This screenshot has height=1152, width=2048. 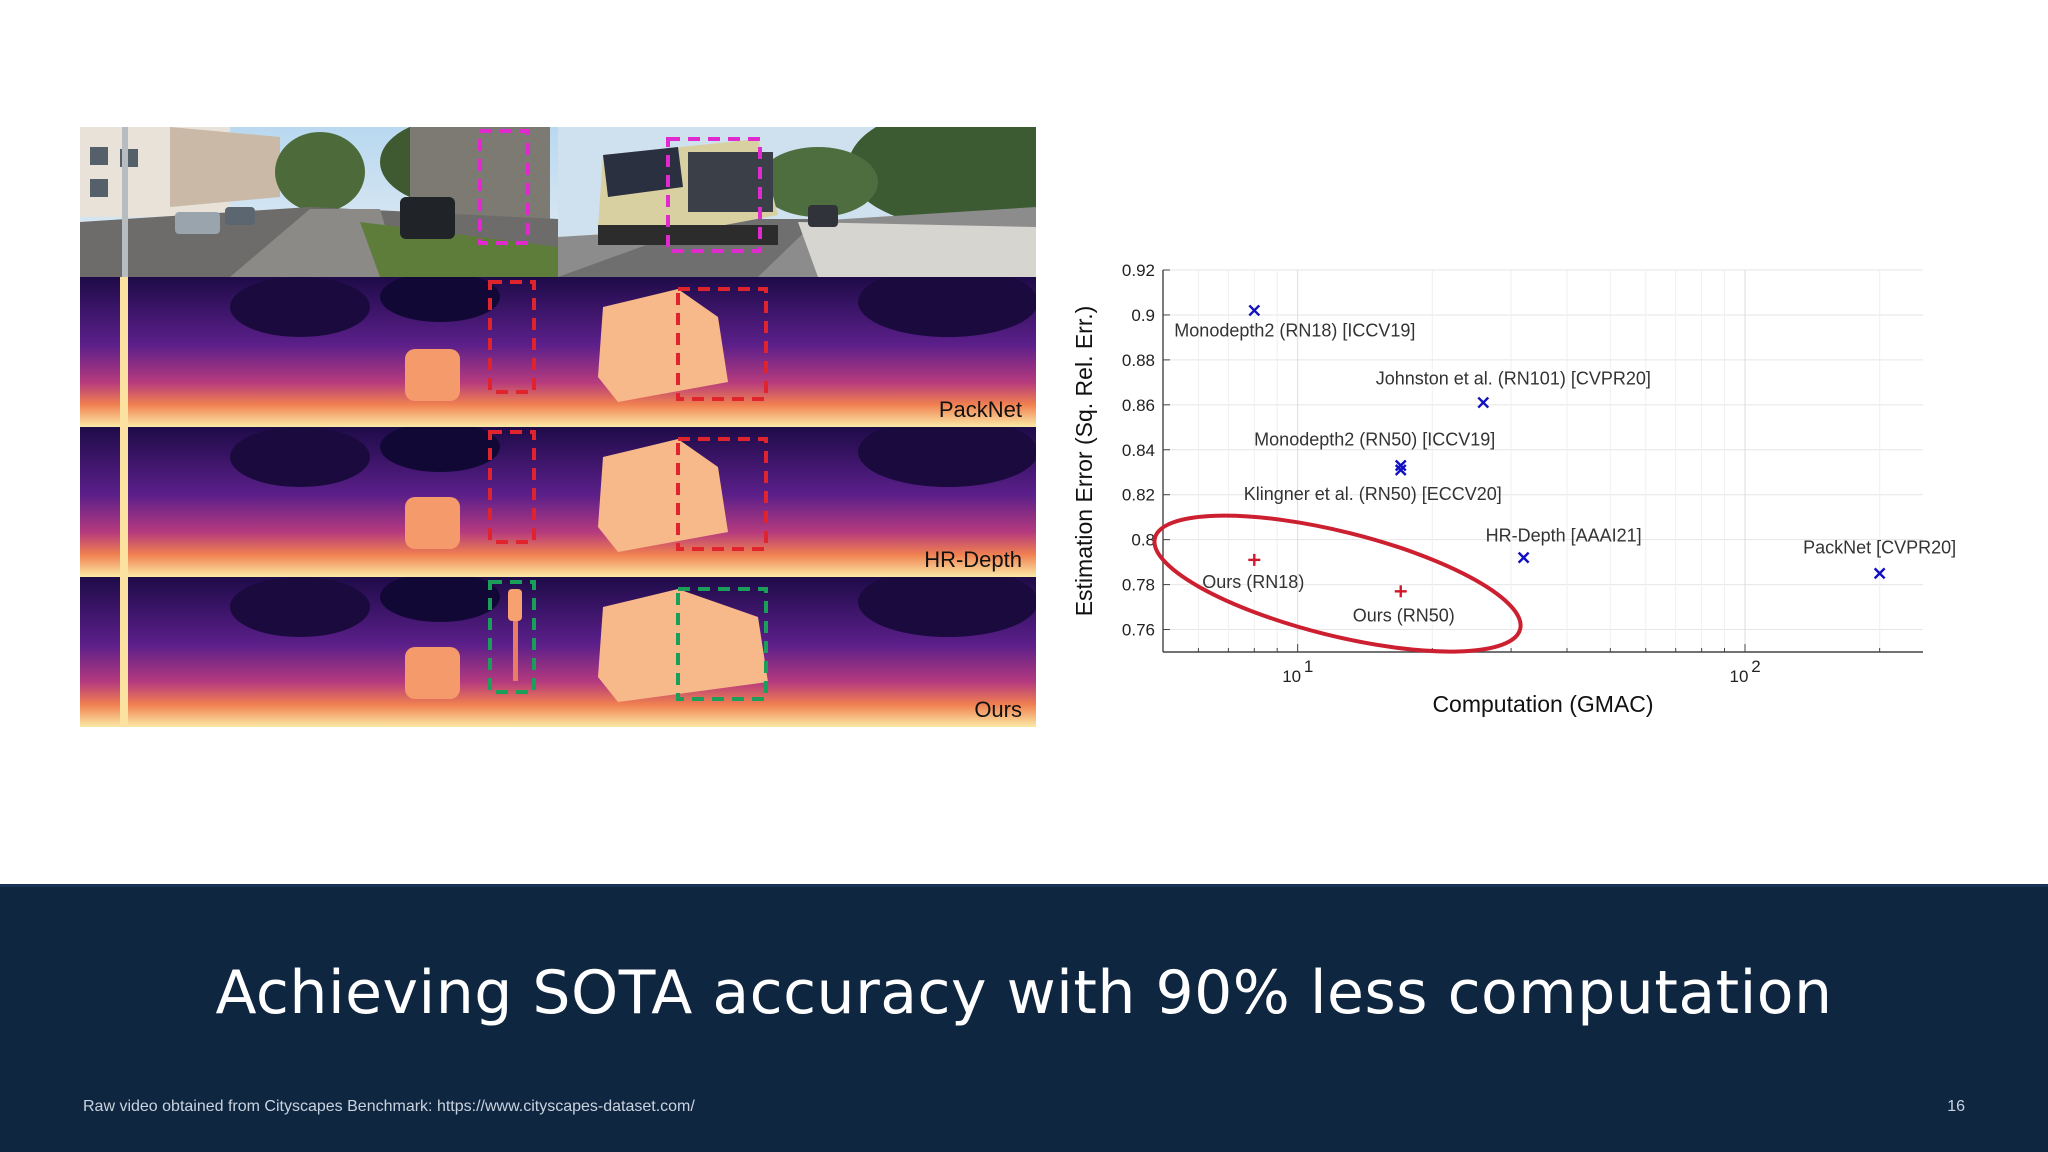 I want to click on hrdepth-depth-row: HR-Depth, so click(x=558, y=502).